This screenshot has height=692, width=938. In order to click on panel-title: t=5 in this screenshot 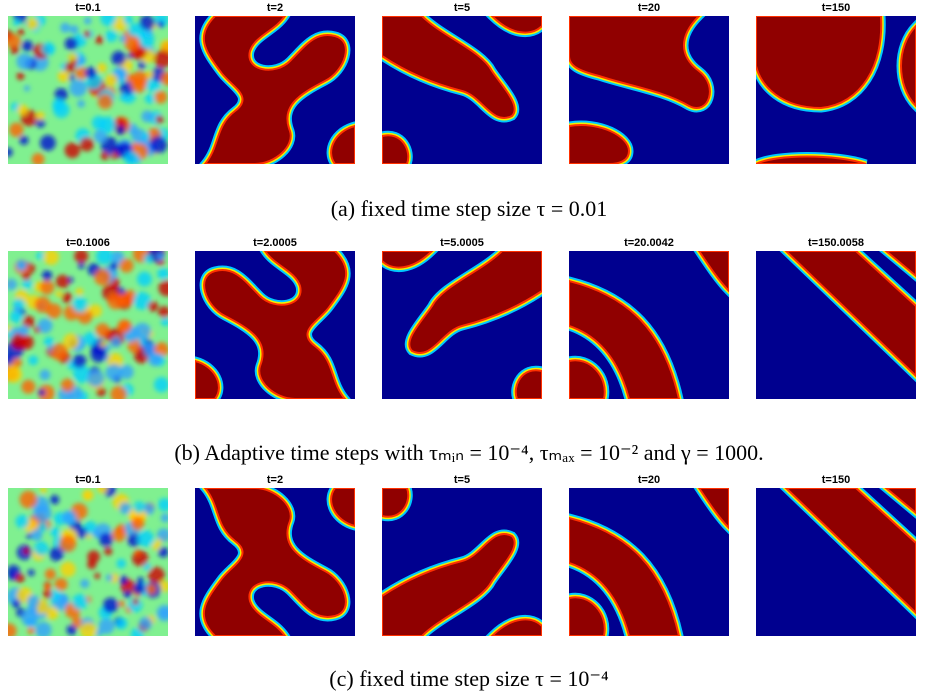, I will do `click(462, 480)`.